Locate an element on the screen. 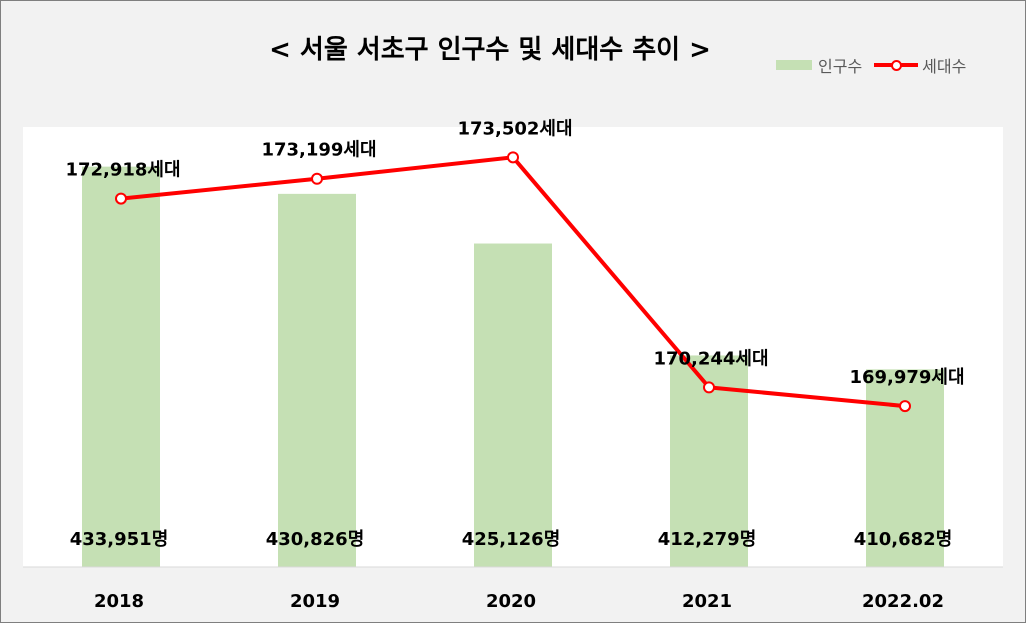  households-point-2022.02 is located at coordinates (905, 406).